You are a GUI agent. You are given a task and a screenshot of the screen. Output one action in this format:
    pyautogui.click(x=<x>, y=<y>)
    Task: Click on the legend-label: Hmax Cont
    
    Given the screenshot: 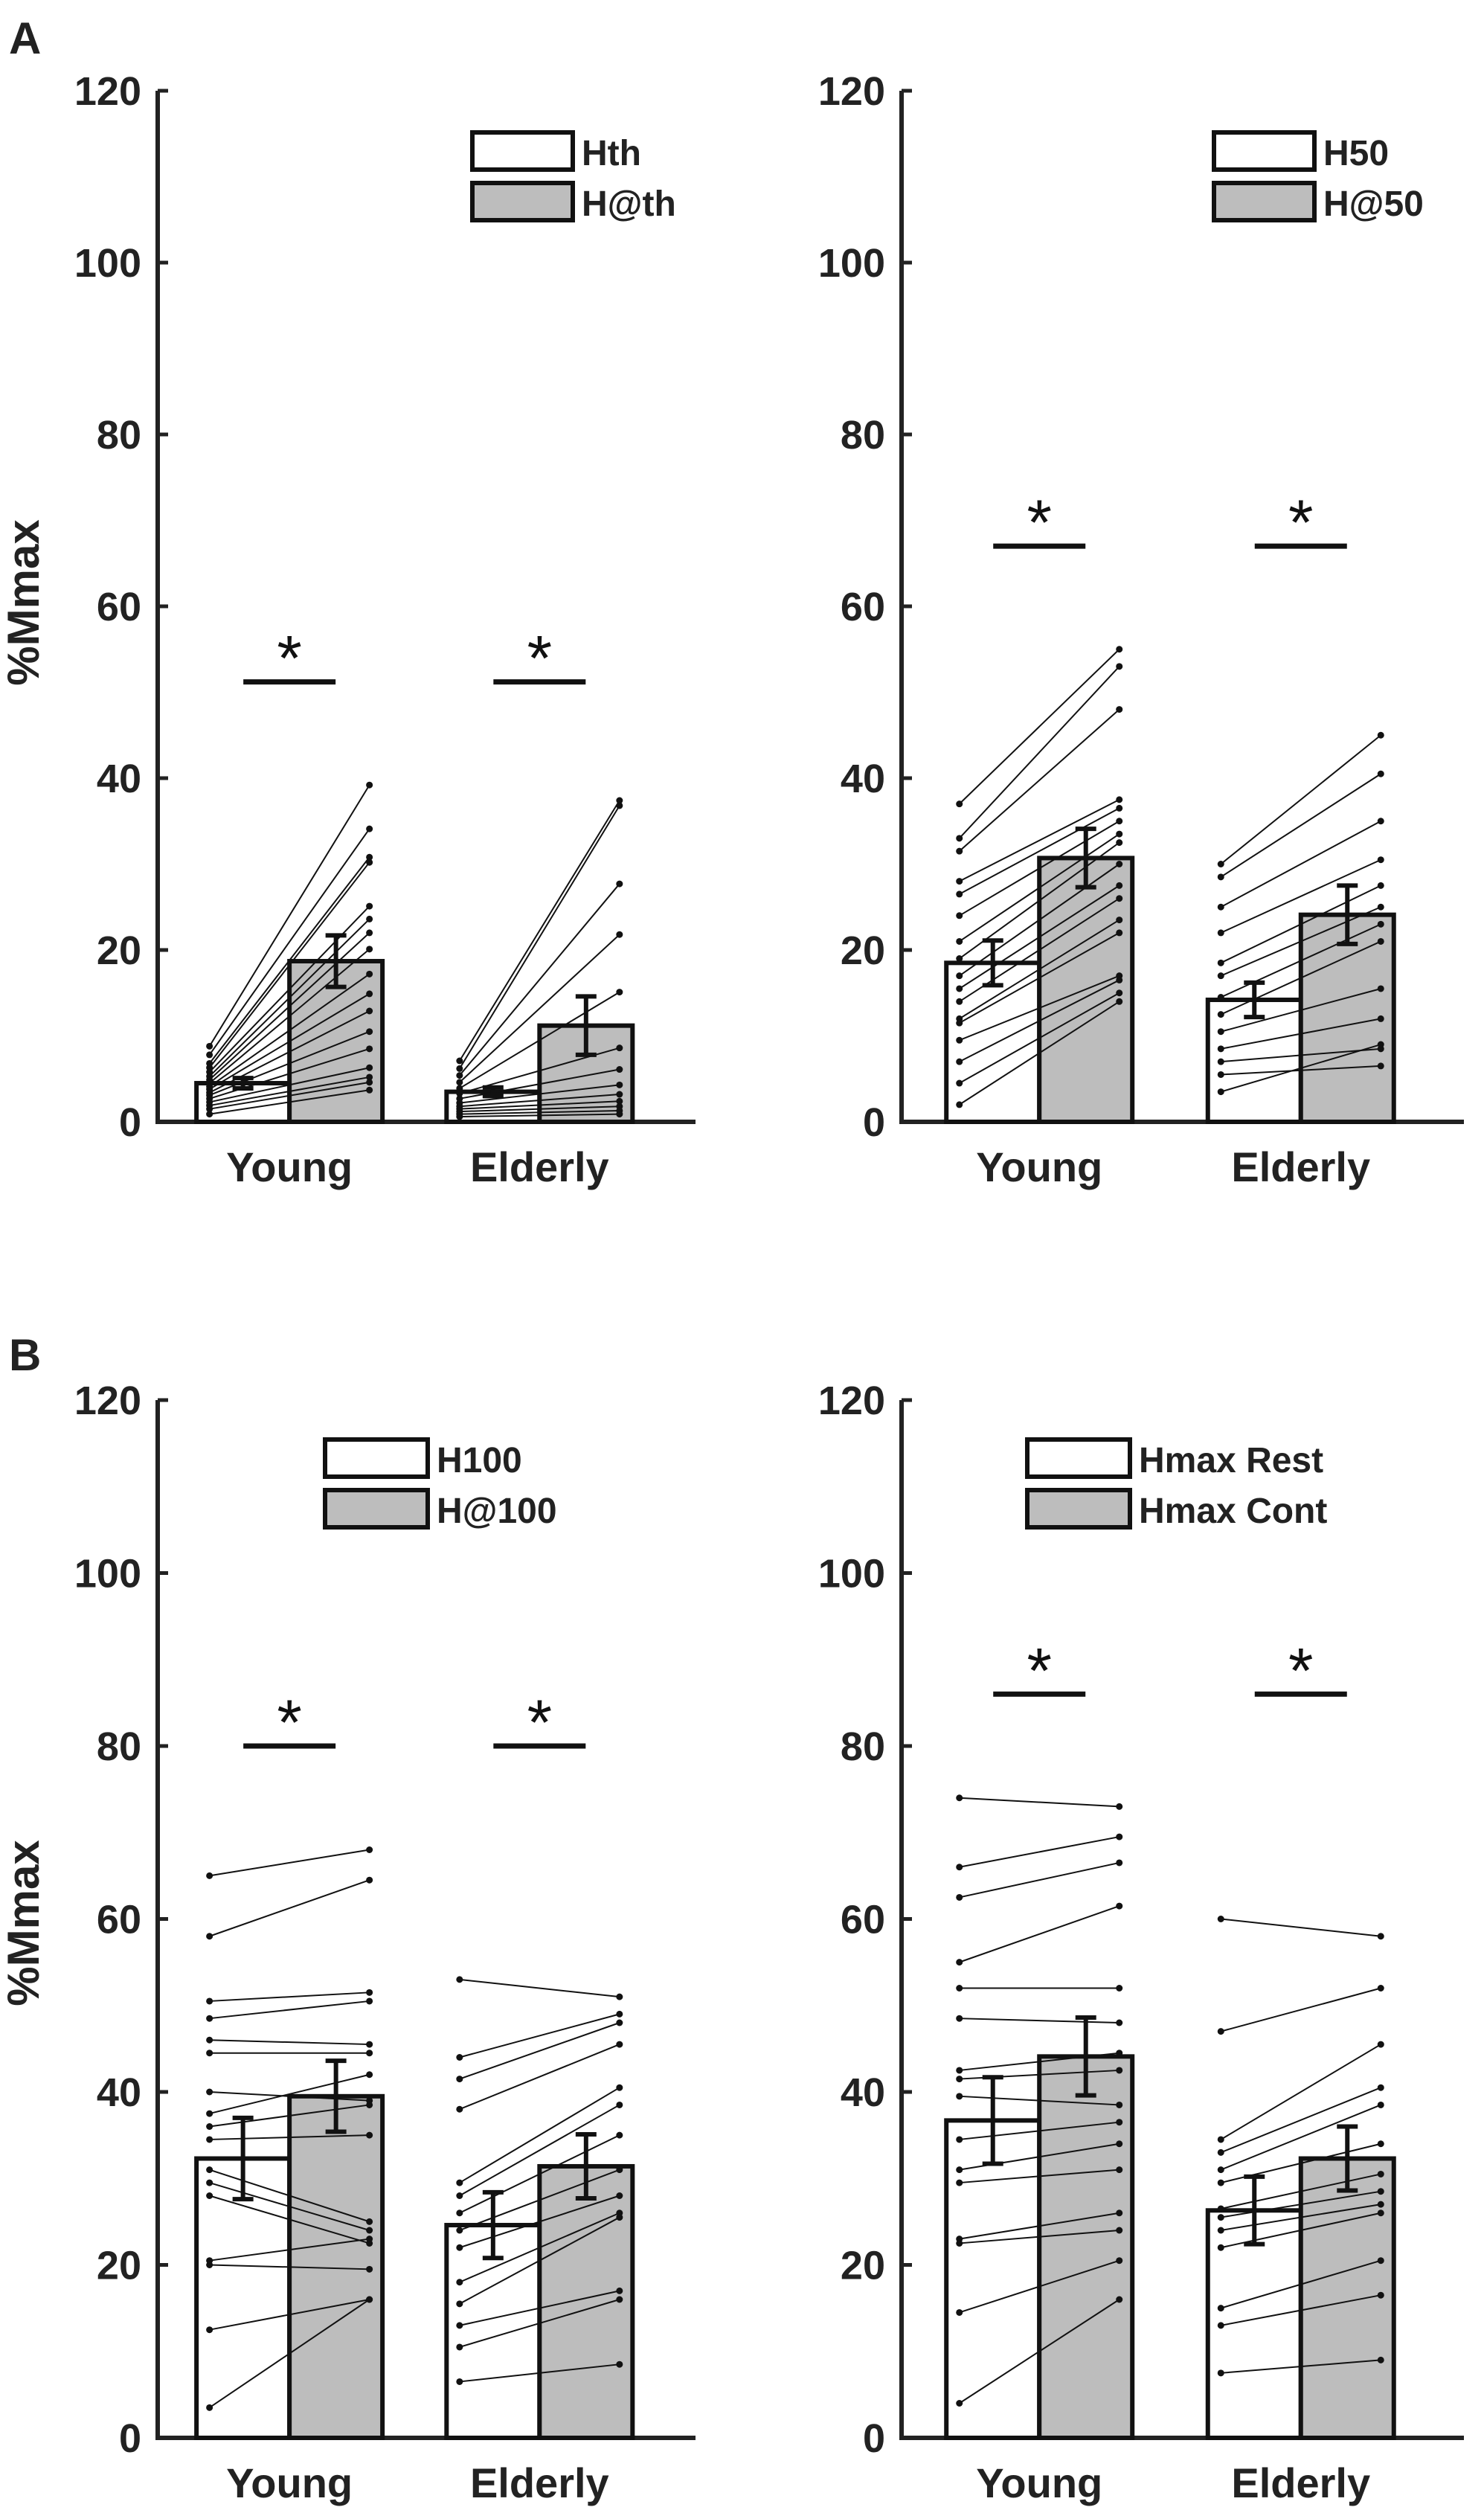 What is the action you would take?
    pyautogui.click(x=1233, y=1511)
    